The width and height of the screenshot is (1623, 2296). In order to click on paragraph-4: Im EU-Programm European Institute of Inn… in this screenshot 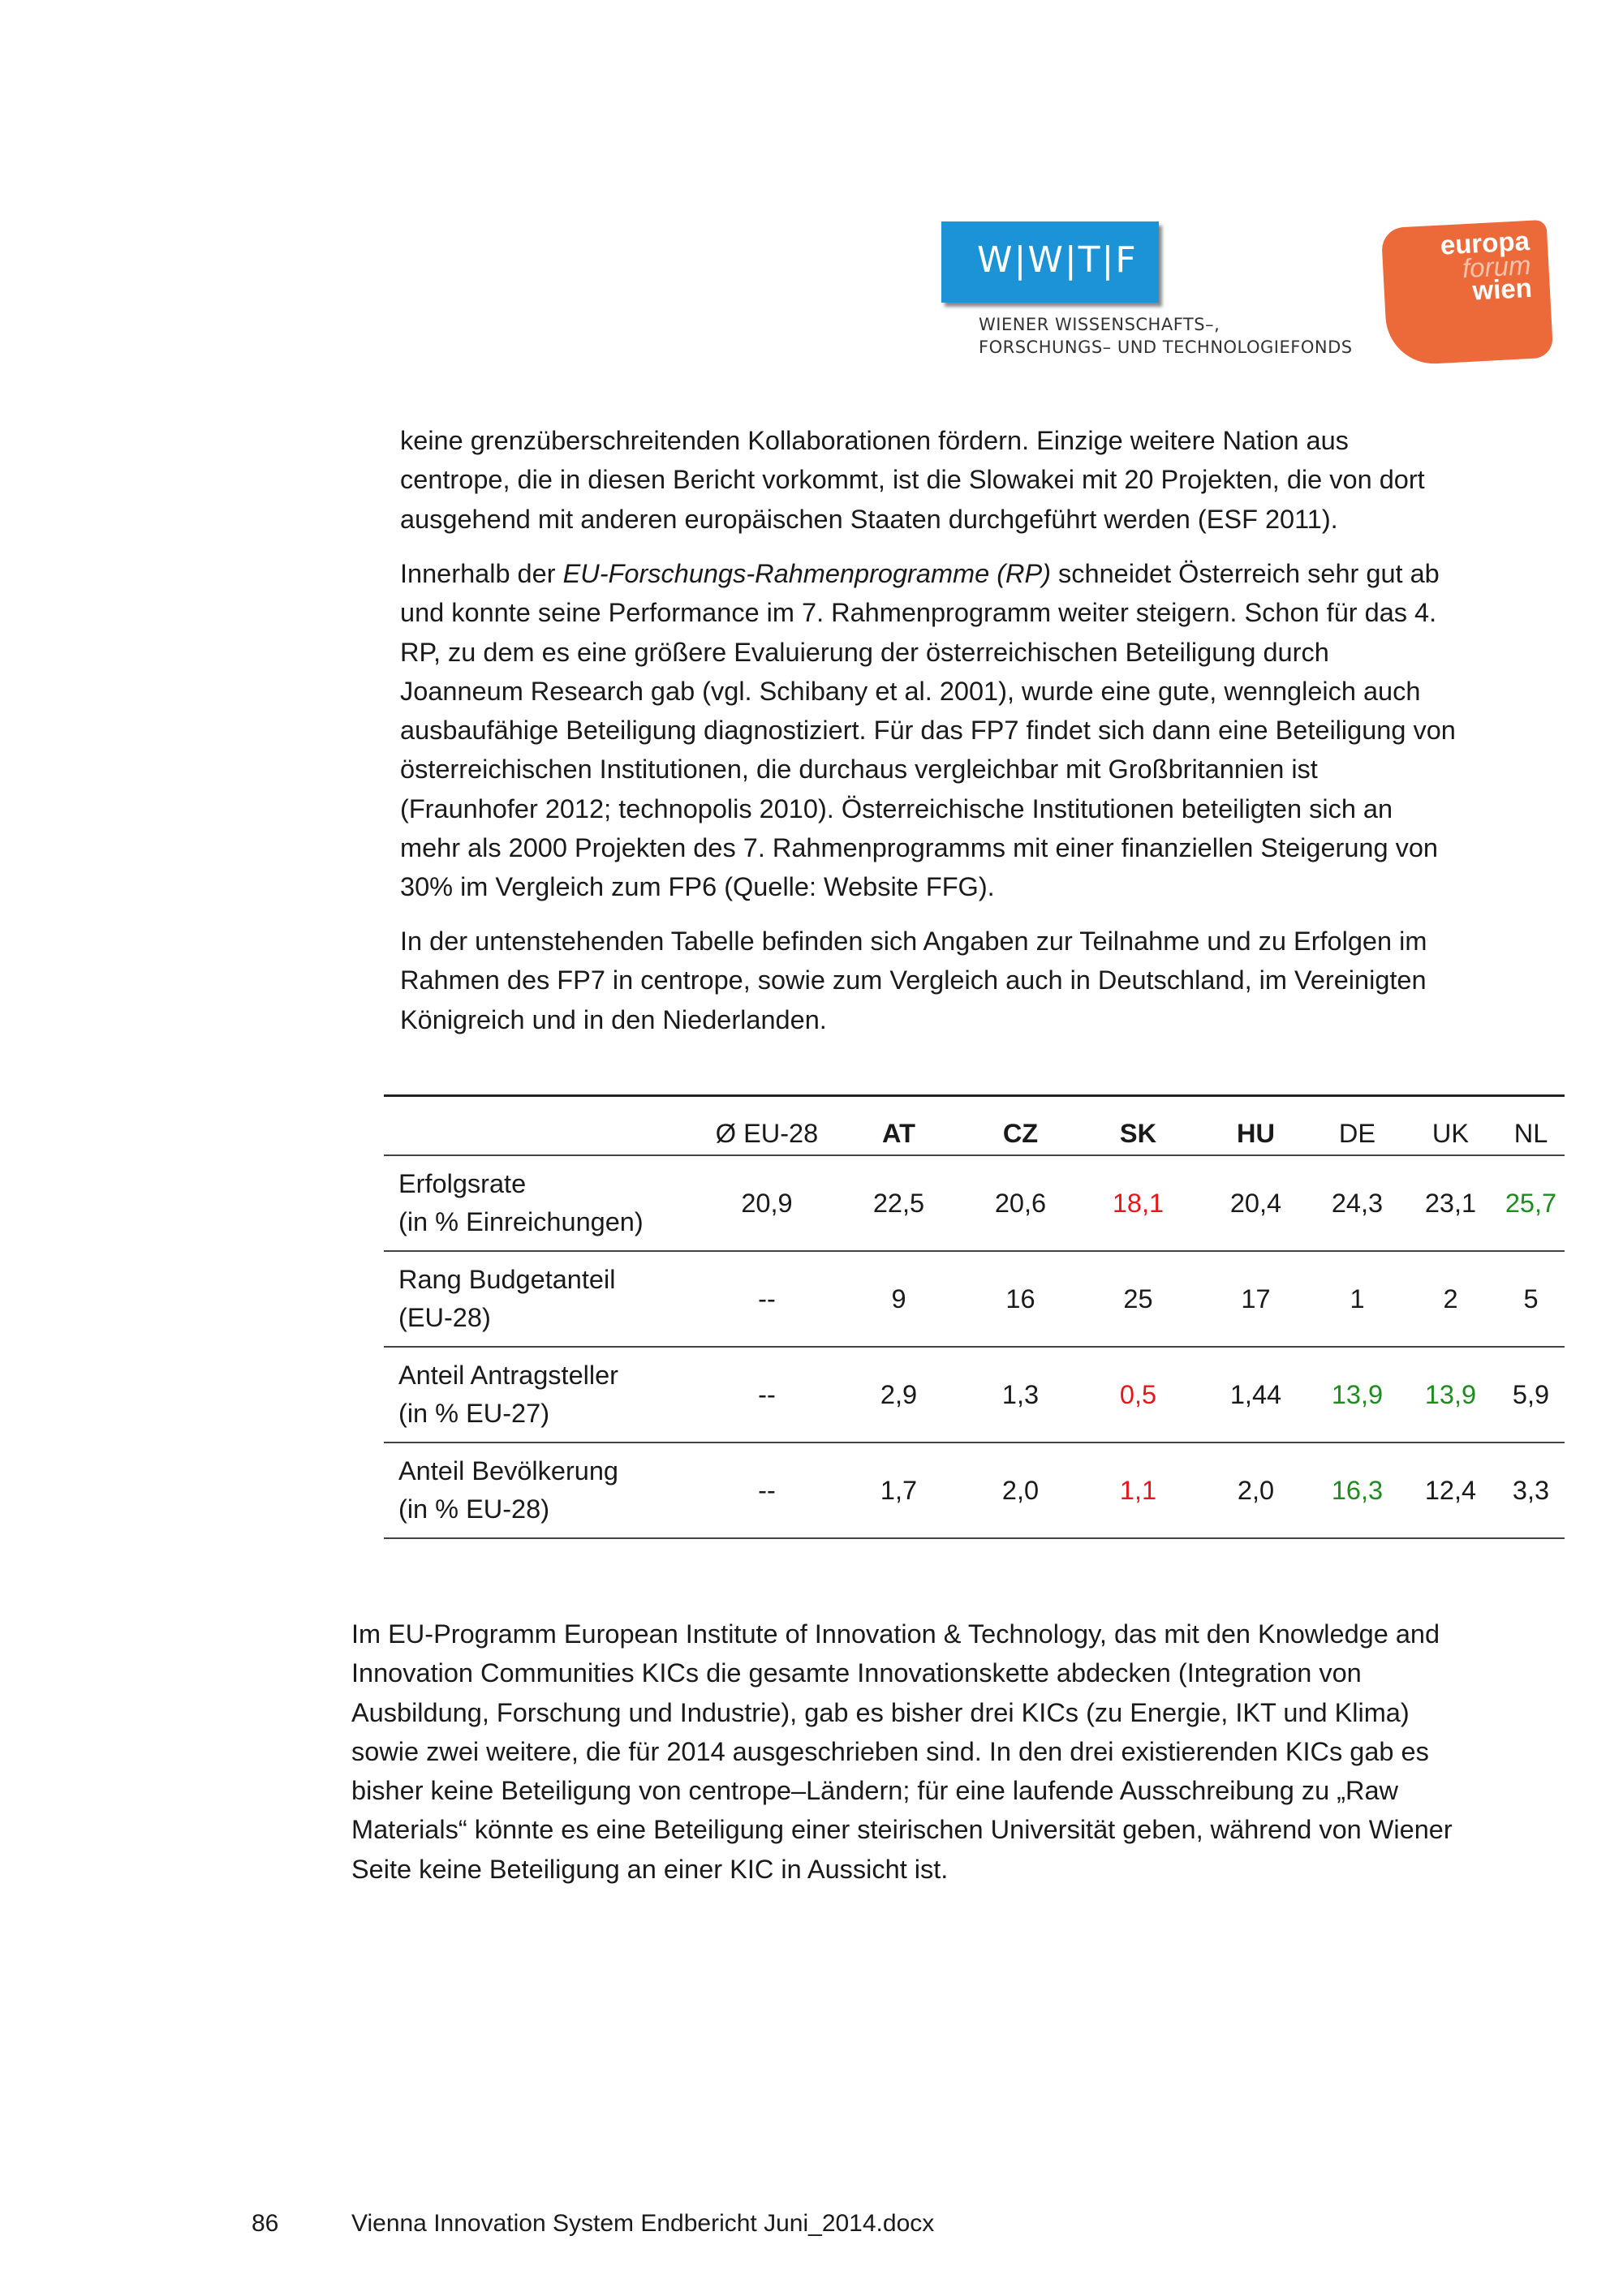, I will do `click(902, 1752)`.